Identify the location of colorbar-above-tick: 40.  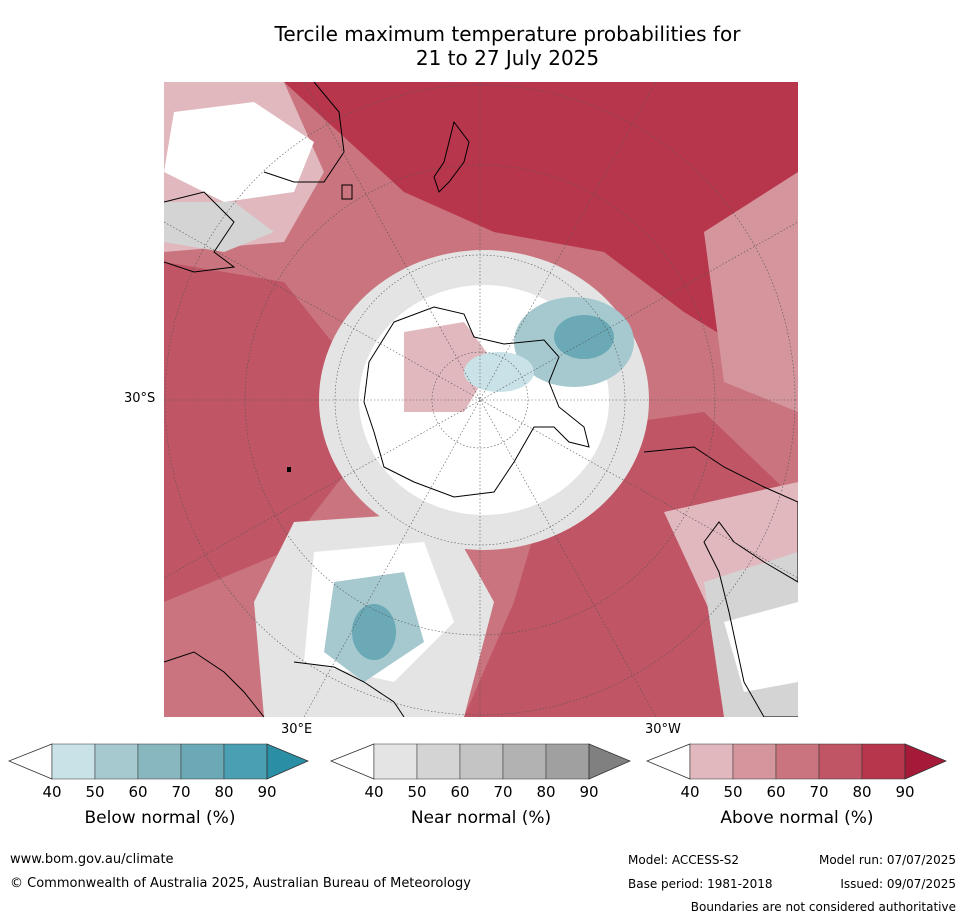
(690, 792).